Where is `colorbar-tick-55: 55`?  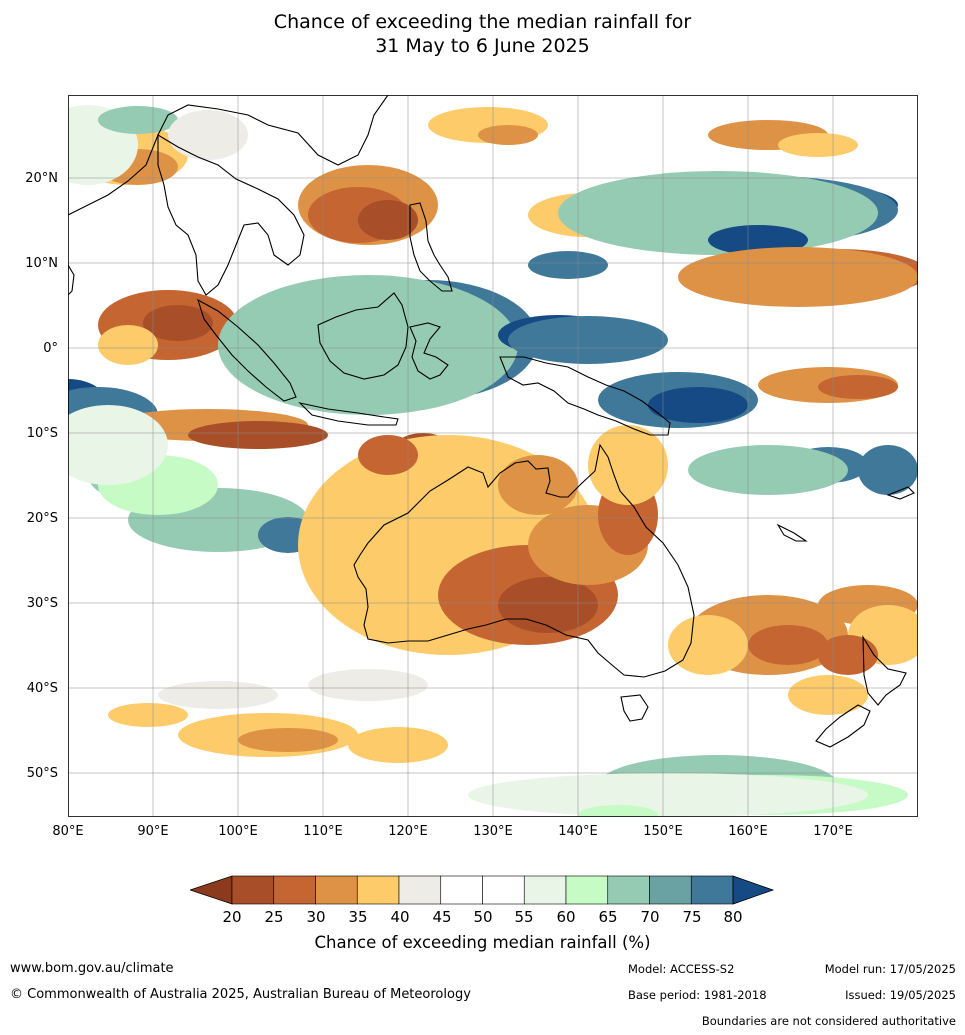 colorbar-tick-55: 55 is located at coordinates (524, 917).